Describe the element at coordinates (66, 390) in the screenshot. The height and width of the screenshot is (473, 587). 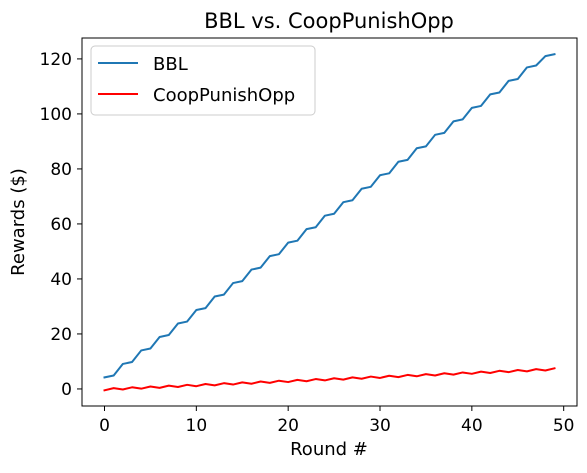
I see `y-tick-label: 0` at that location.